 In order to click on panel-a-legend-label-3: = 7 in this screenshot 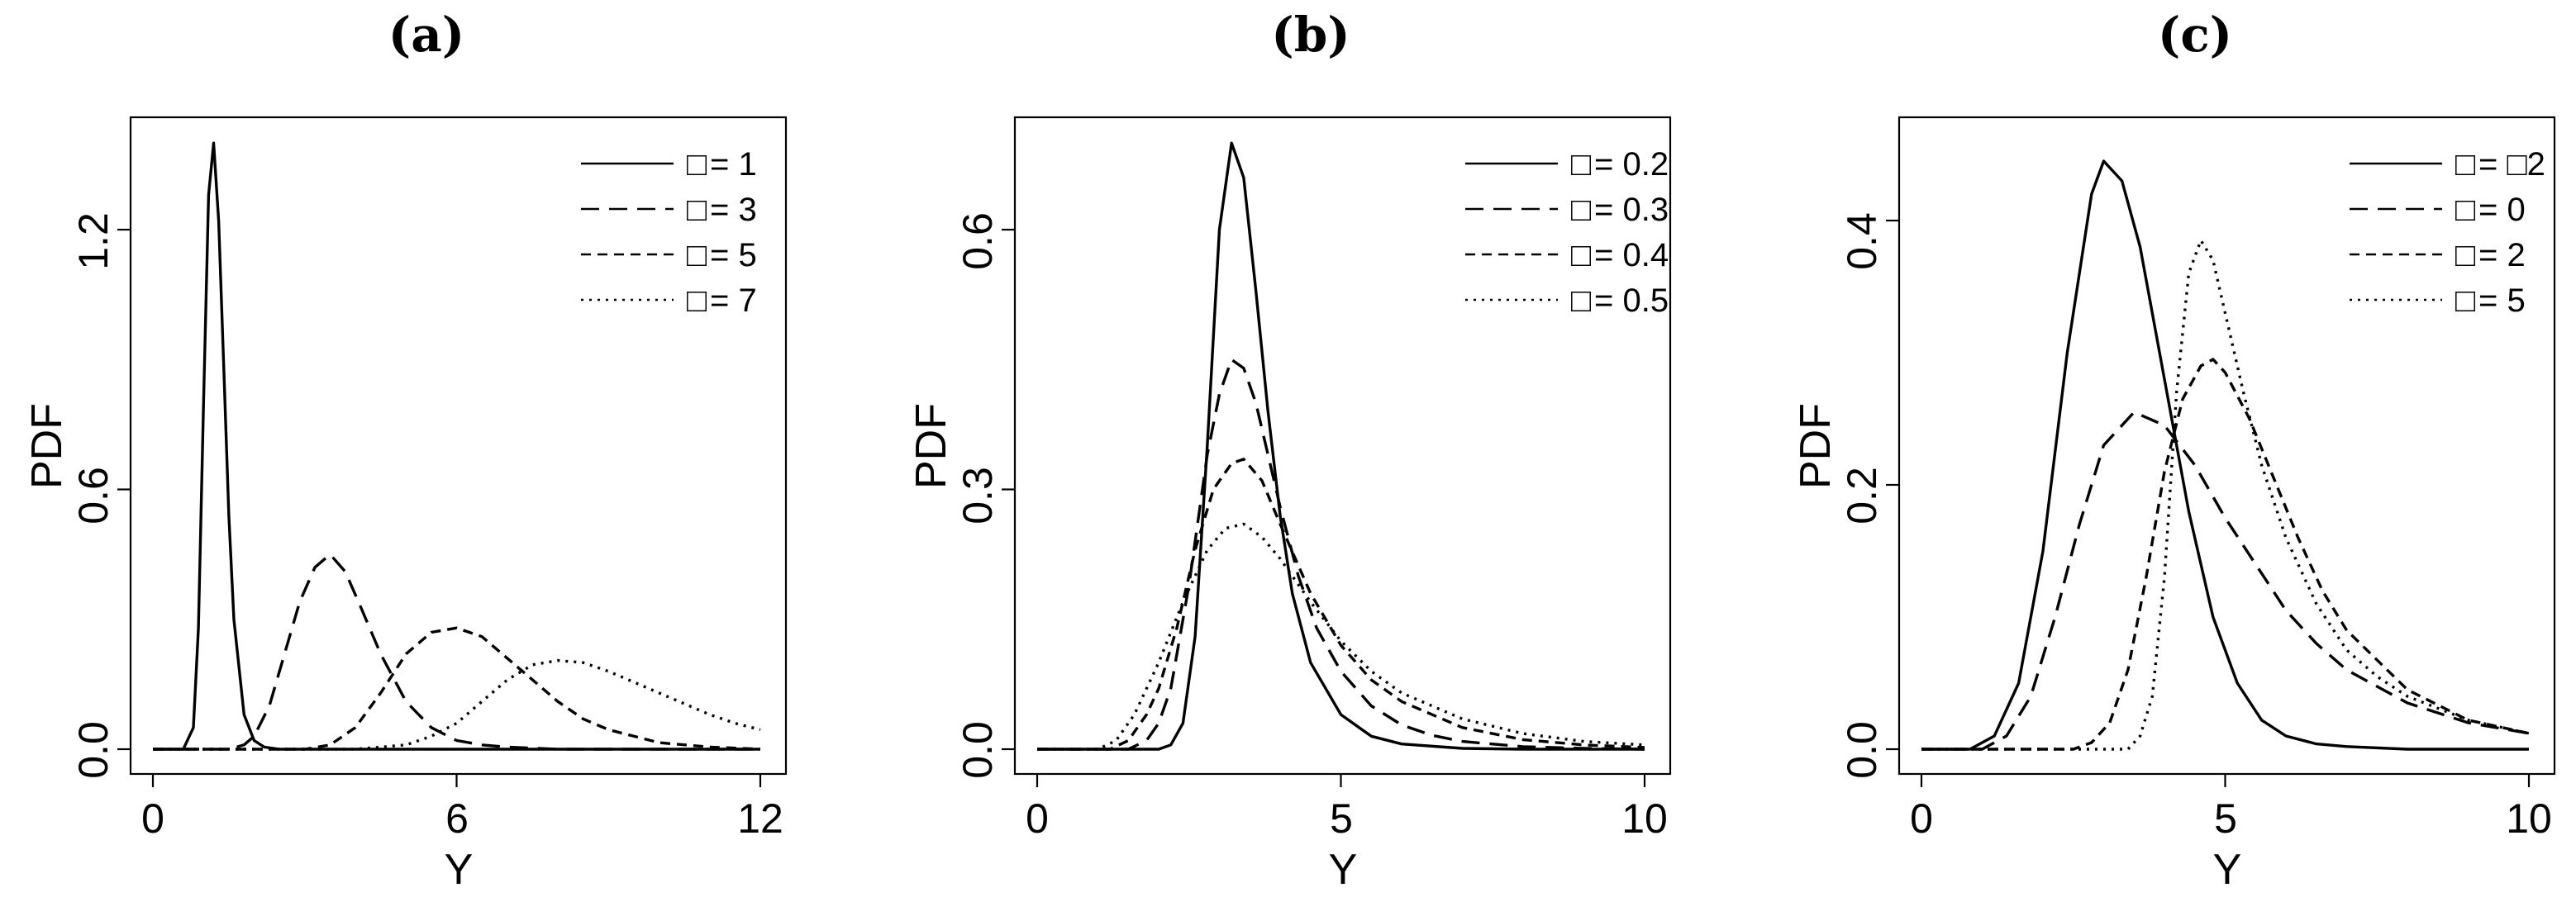, I will do `click(734, 300)`.